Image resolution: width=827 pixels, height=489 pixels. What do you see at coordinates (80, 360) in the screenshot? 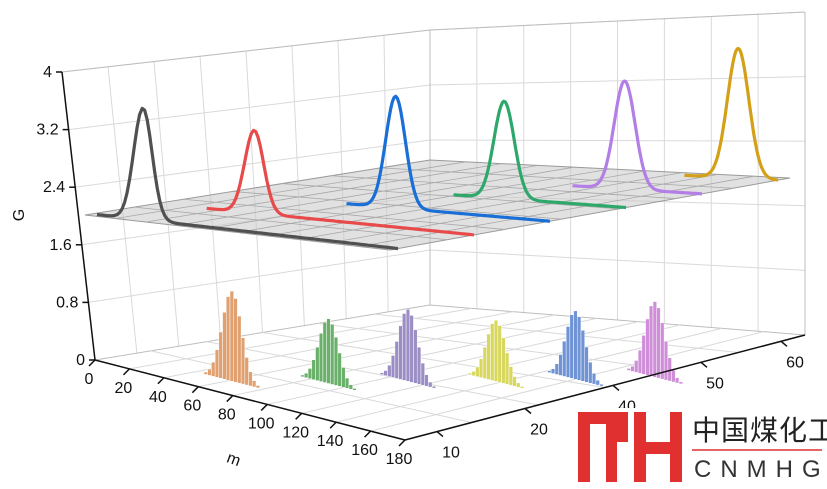
I see `z-tick-label: 0` at bounding box center [80, 360].